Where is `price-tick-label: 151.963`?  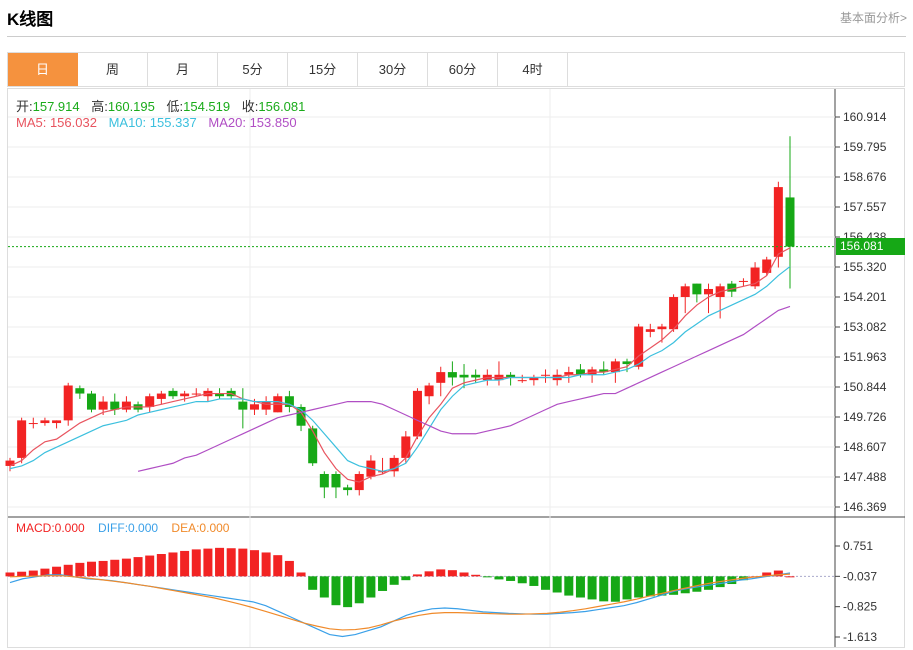 price-tick-label: 151.963 is located at coordinates (865, 357).